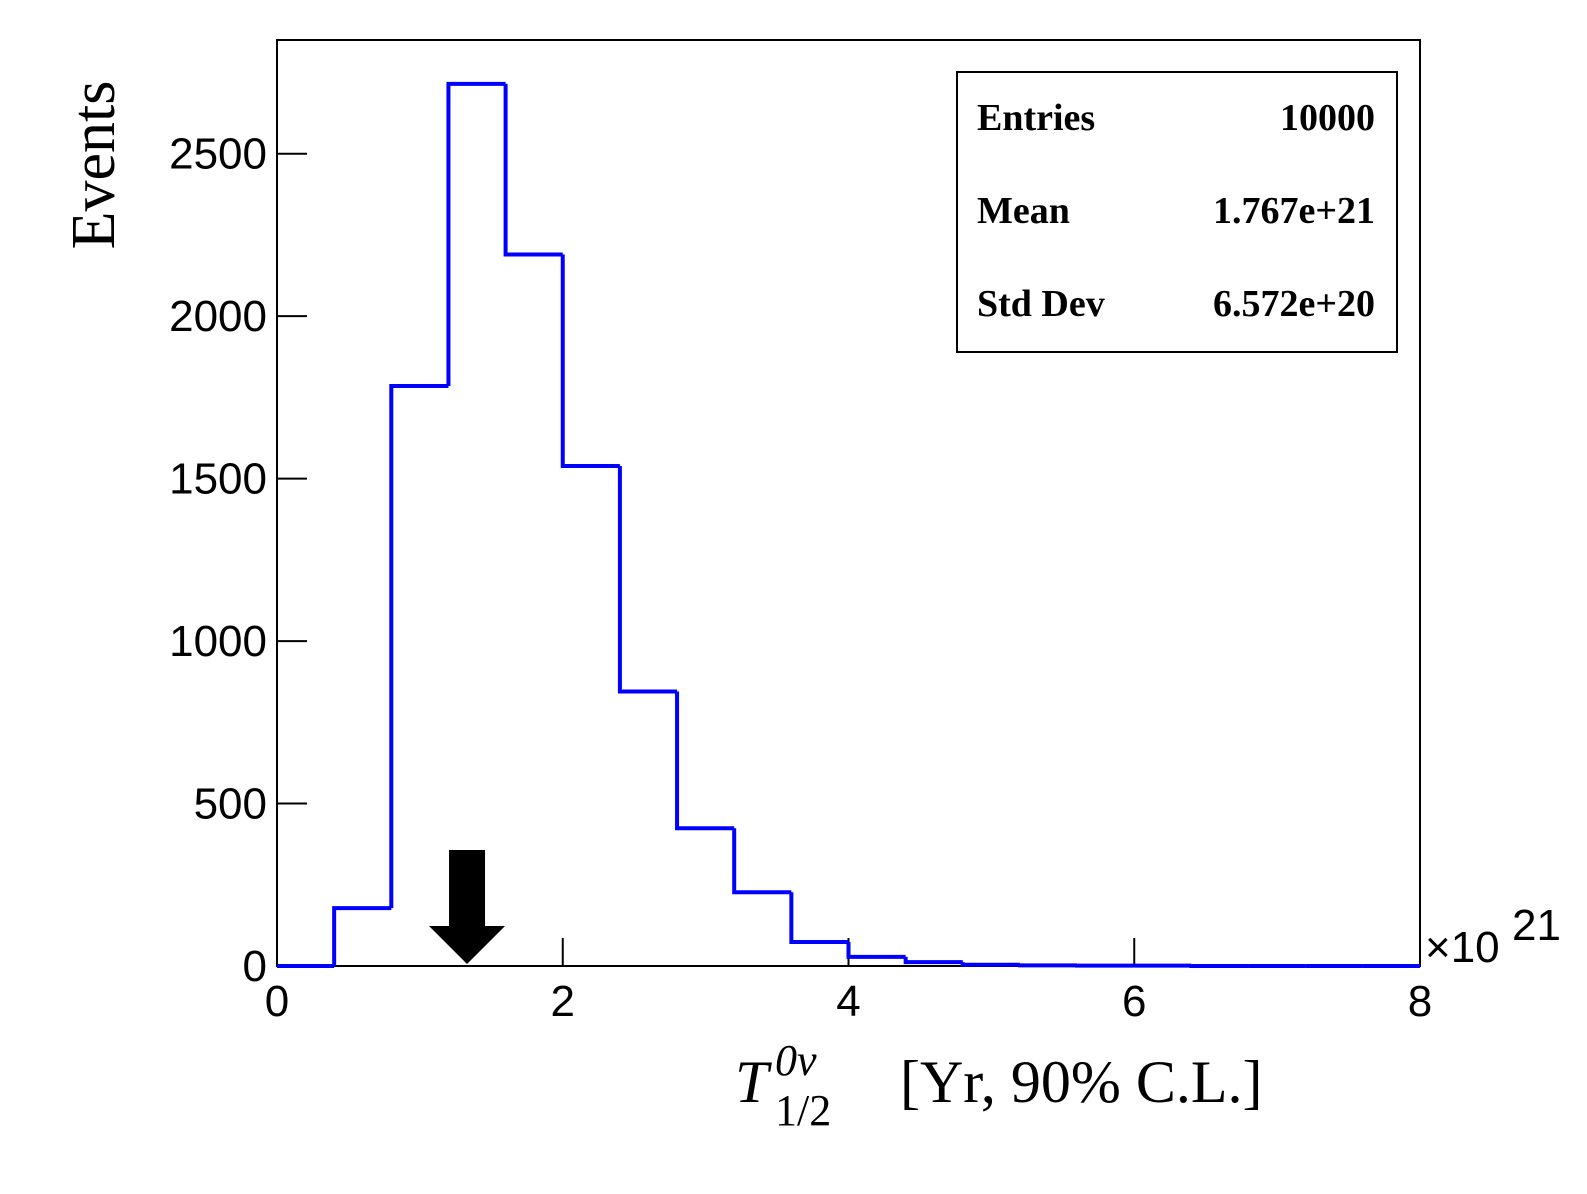 The width and height of the screenshot is (1587, 1194). I want to click on y-tick-label: 1000, so click(218, 641).